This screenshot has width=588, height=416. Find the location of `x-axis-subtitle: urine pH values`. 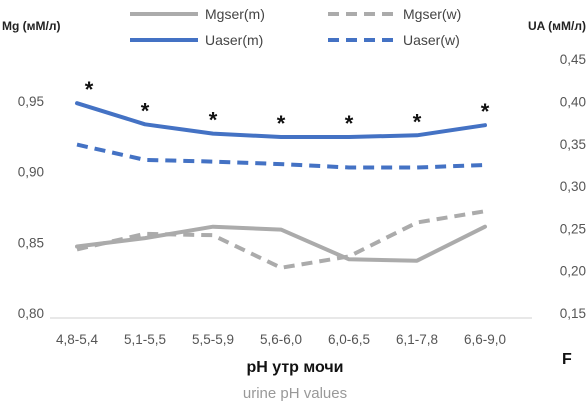

x-axis-subtitle: urine pH values is located at coordinates (295, 393).